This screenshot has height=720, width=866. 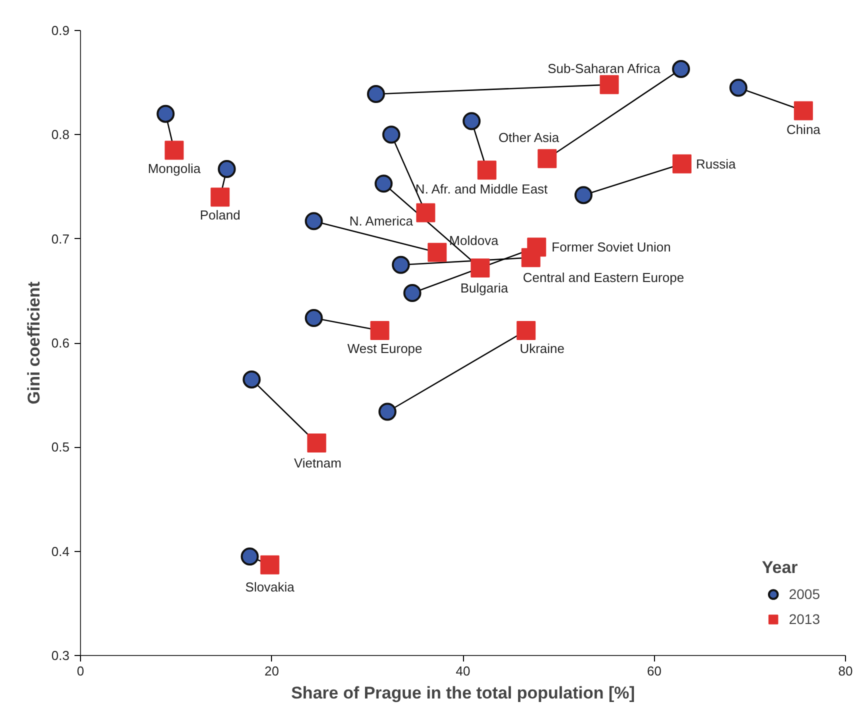 I want to click on annotation: Other Asia, so click(x=529, y=138).